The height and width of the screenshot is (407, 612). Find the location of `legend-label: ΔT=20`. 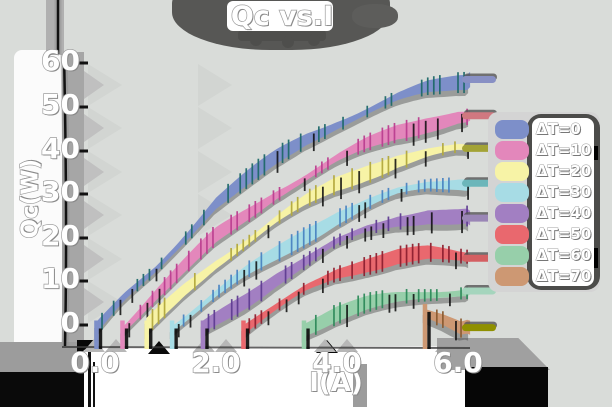

legend-label: ΔT=20 is located at coordinates (563, 171).